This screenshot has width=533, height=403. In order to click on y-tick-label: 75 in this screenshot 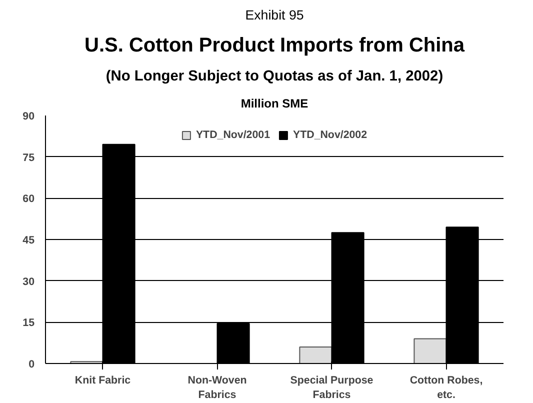, I will do `click(28, 158)`.